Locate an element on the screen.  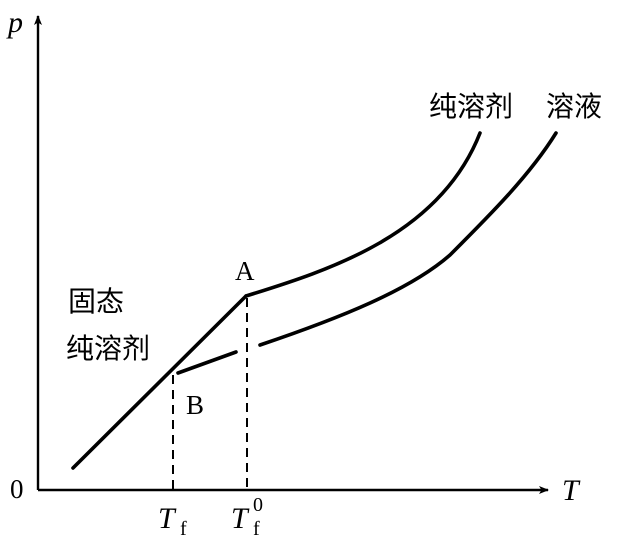
tf0-tick-label: T f 0 is located at coordinates (247, 517).